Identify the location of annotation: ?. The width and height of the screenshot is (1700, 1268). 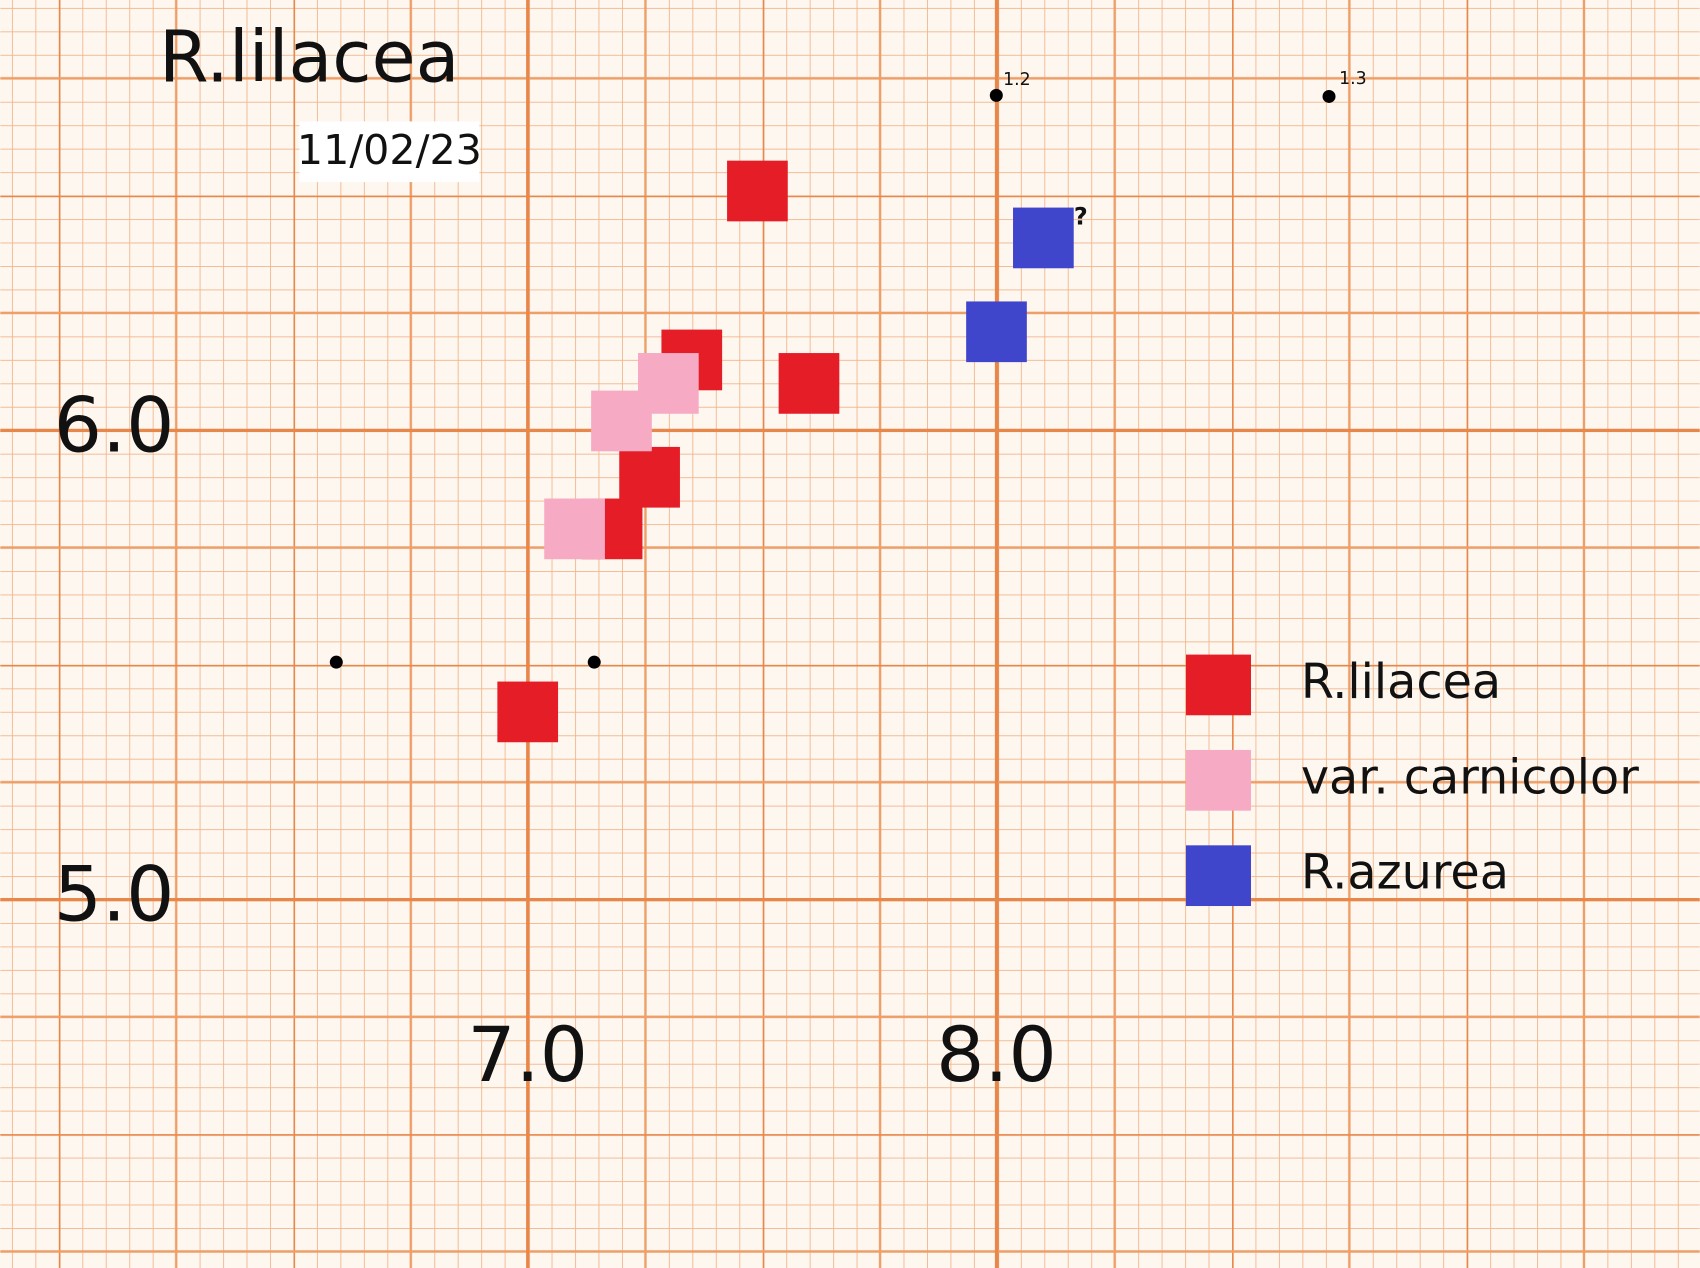
(1081, 216).